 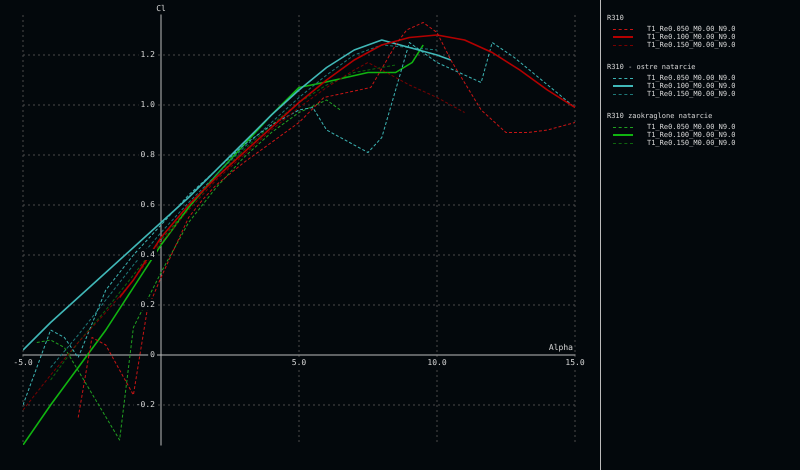 I want to click on x-axis-title: Alpha, so click(x=561, y=347).